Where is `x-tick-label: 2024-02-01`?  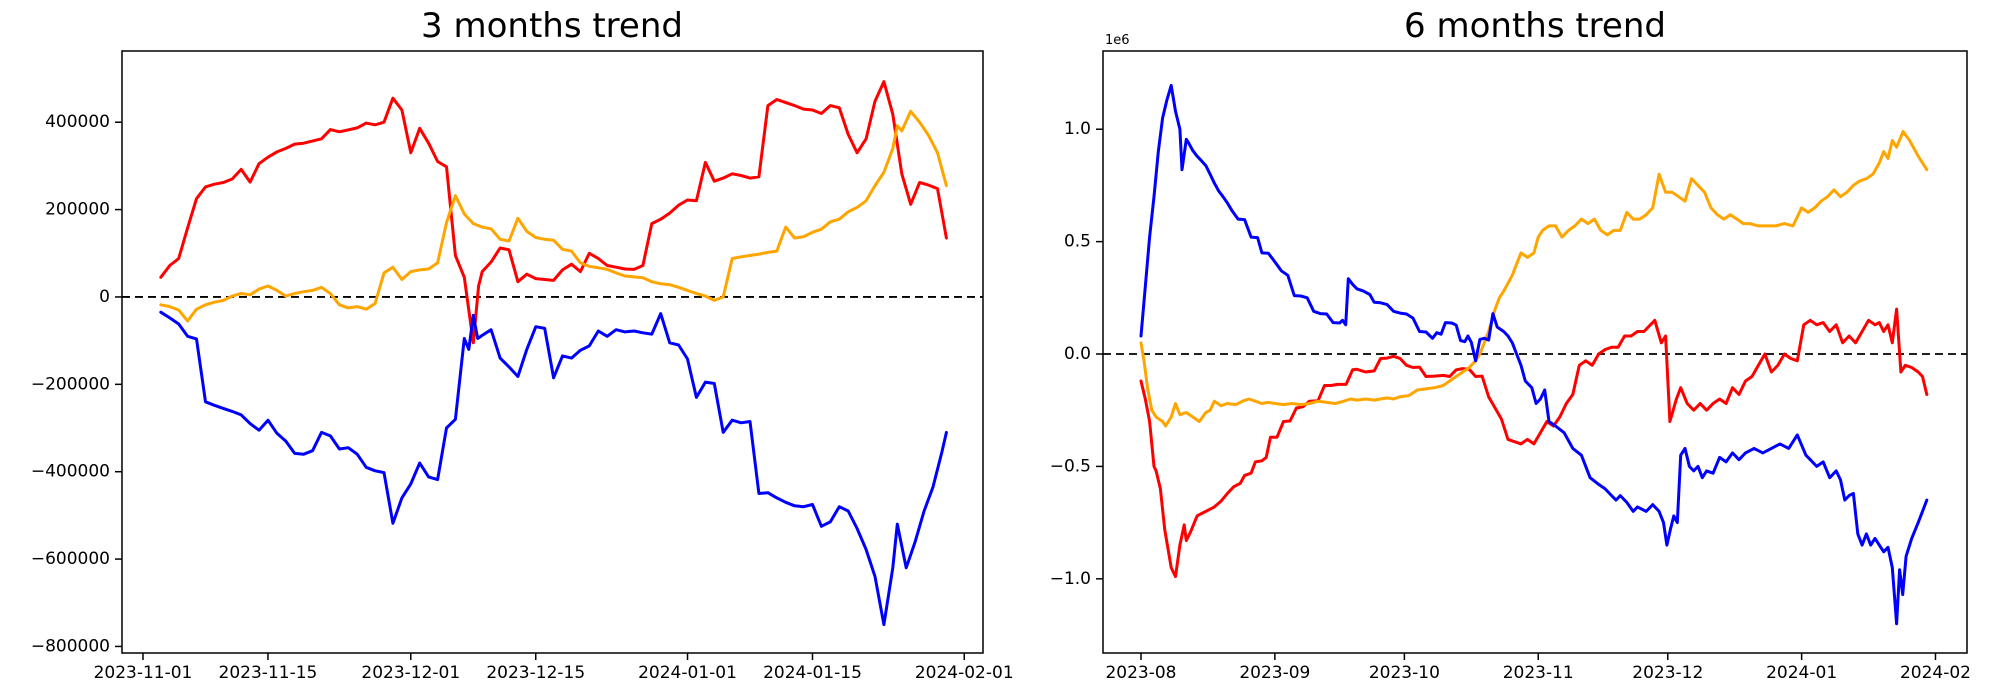
x-tick-label: 2024-02-01 is located at coordinates (964, 673).